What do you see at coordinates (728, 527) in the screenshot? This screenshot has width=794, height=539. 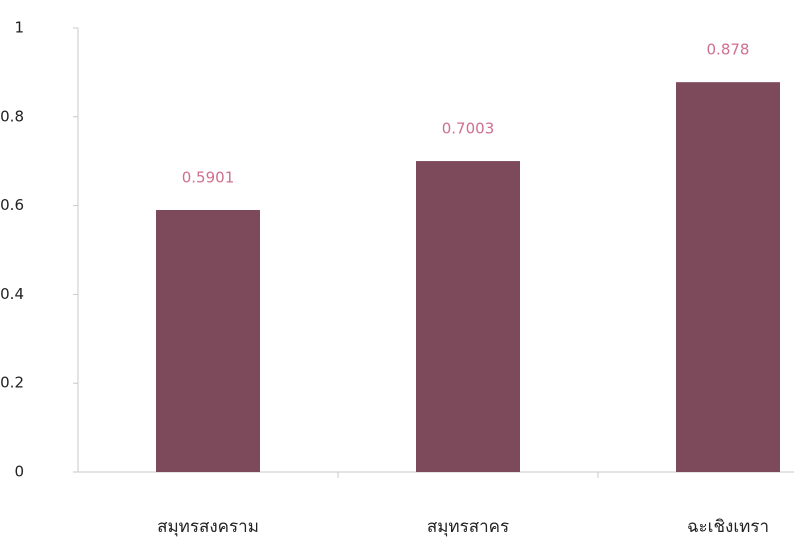 I see `x-tick-label: ฉะเชิงเทรา` at bounding box center [728, 527].